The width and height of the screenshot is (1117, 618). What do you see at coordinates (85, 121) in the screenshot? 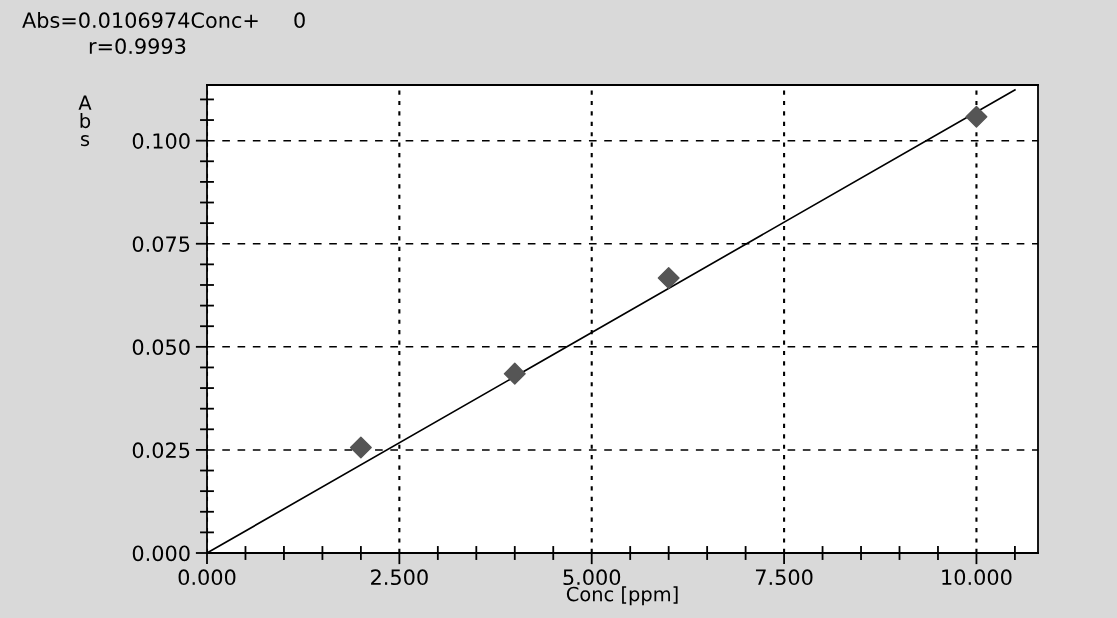
I see `y-axis-title: A b s` at bounding box center [85, 121].